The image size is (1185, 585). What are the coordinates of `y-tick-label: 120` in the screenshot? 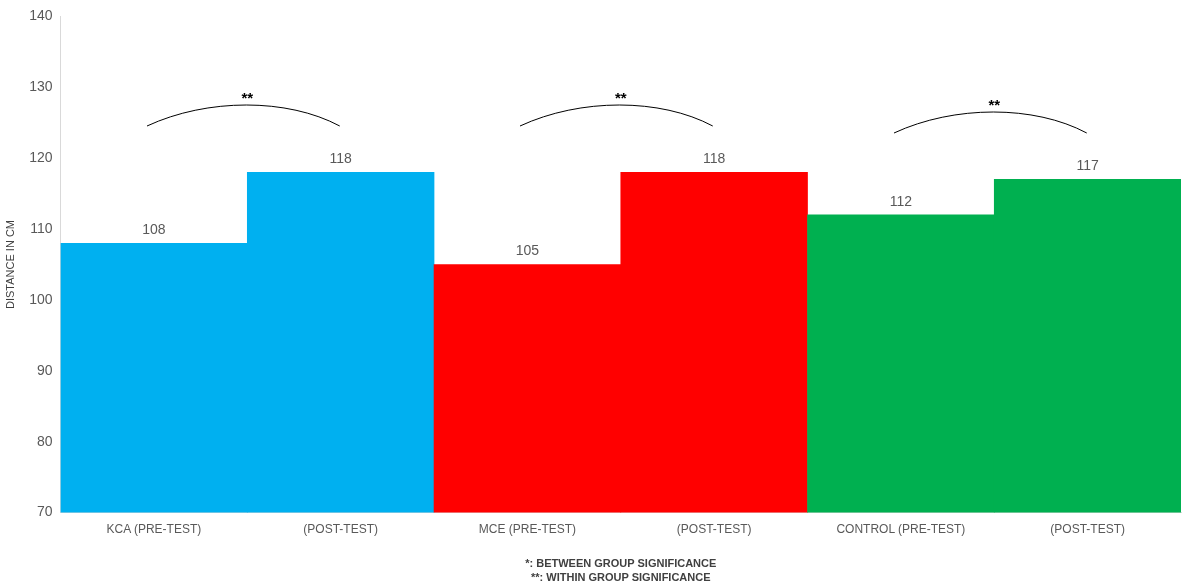 It's located at (41, 157).